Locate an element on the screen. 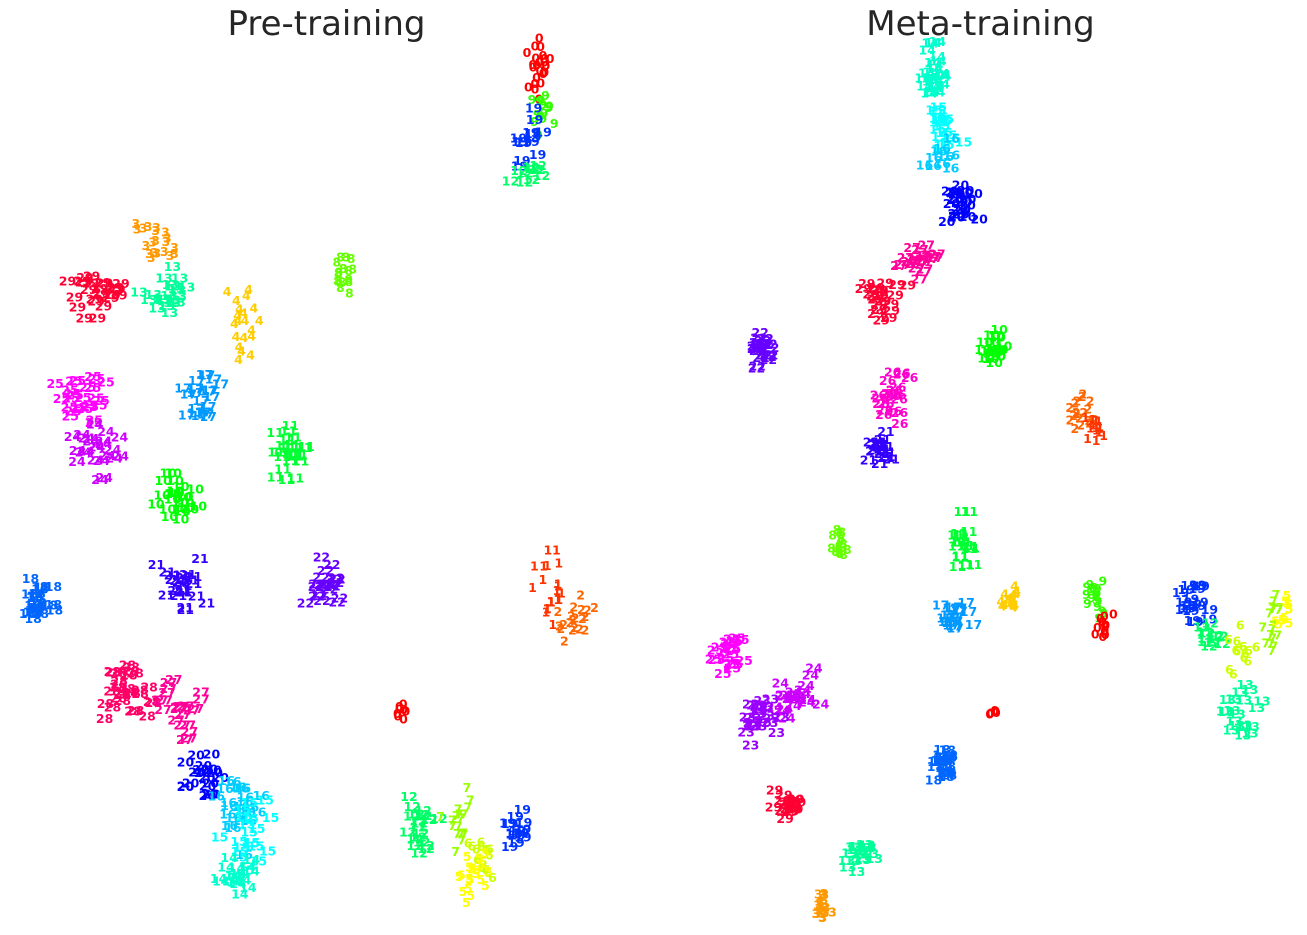 The image size is (1307, 935). point-label-0: 0 is located at coordinates (403, 703).